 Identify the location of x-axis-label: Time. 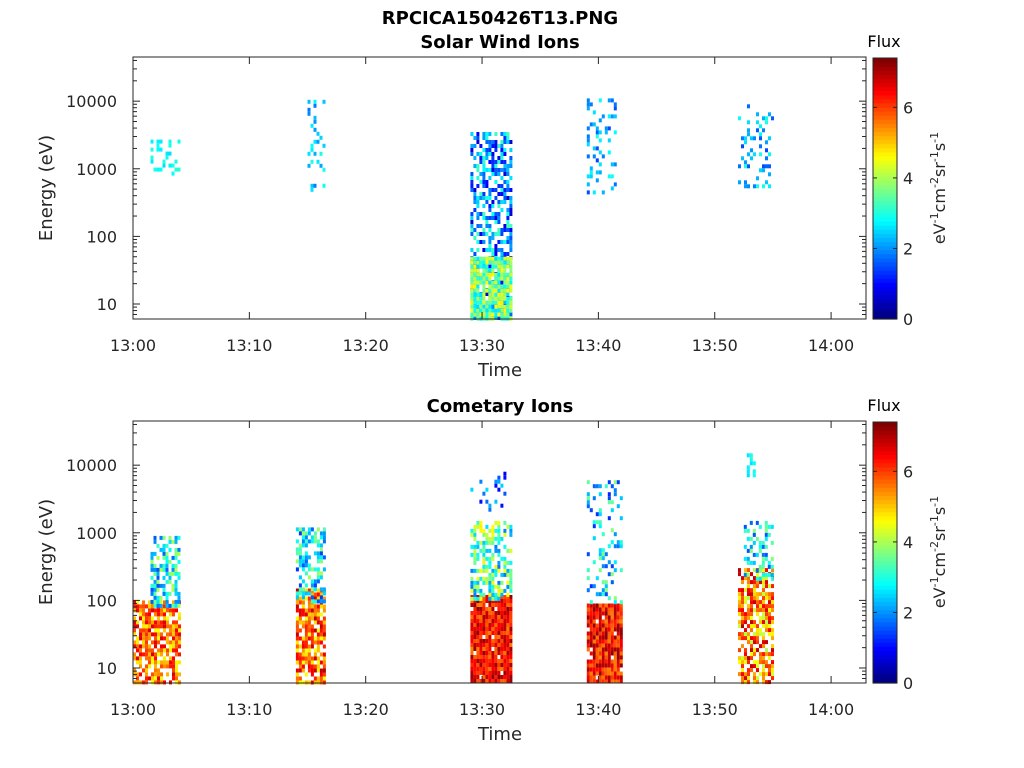
(499, 734).